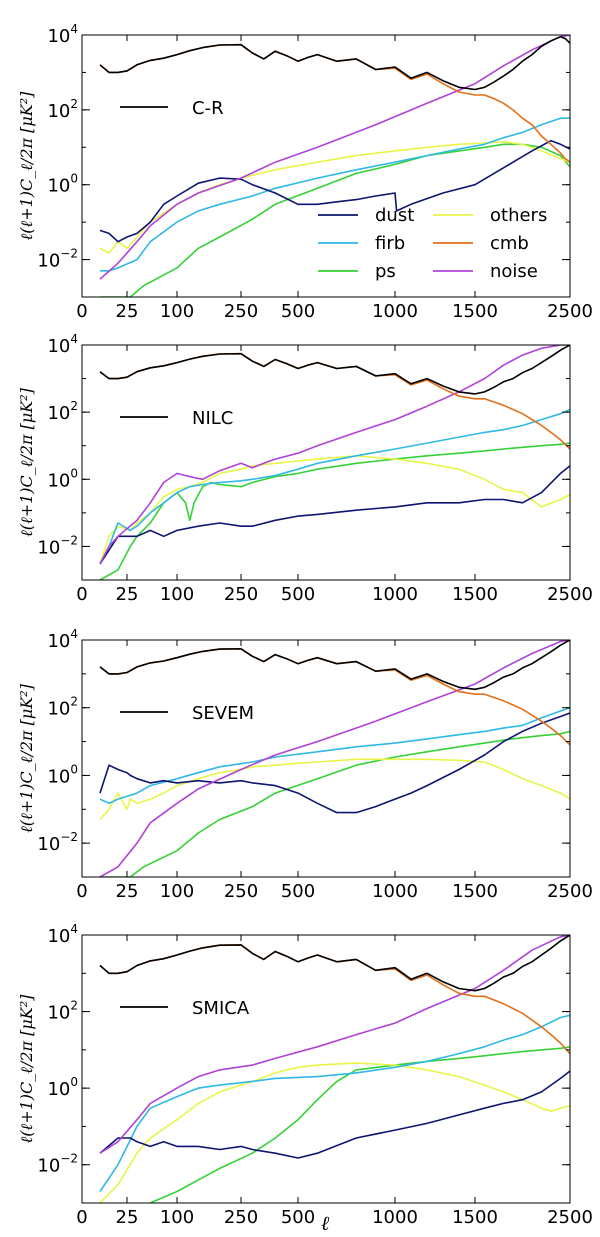 The width and height of the screenshot is (600, 1237). I want to click on legend: dust others firb cmb ps noise, so click(432, 243).